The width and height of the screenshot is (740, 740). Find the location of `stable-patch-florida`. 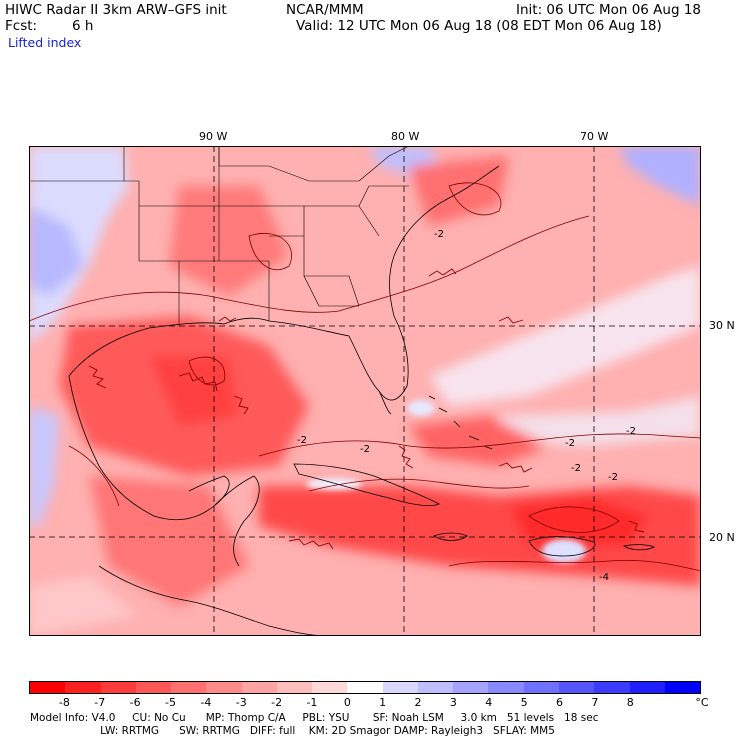

stable-patch-florida is located at coordinates (421, 408).